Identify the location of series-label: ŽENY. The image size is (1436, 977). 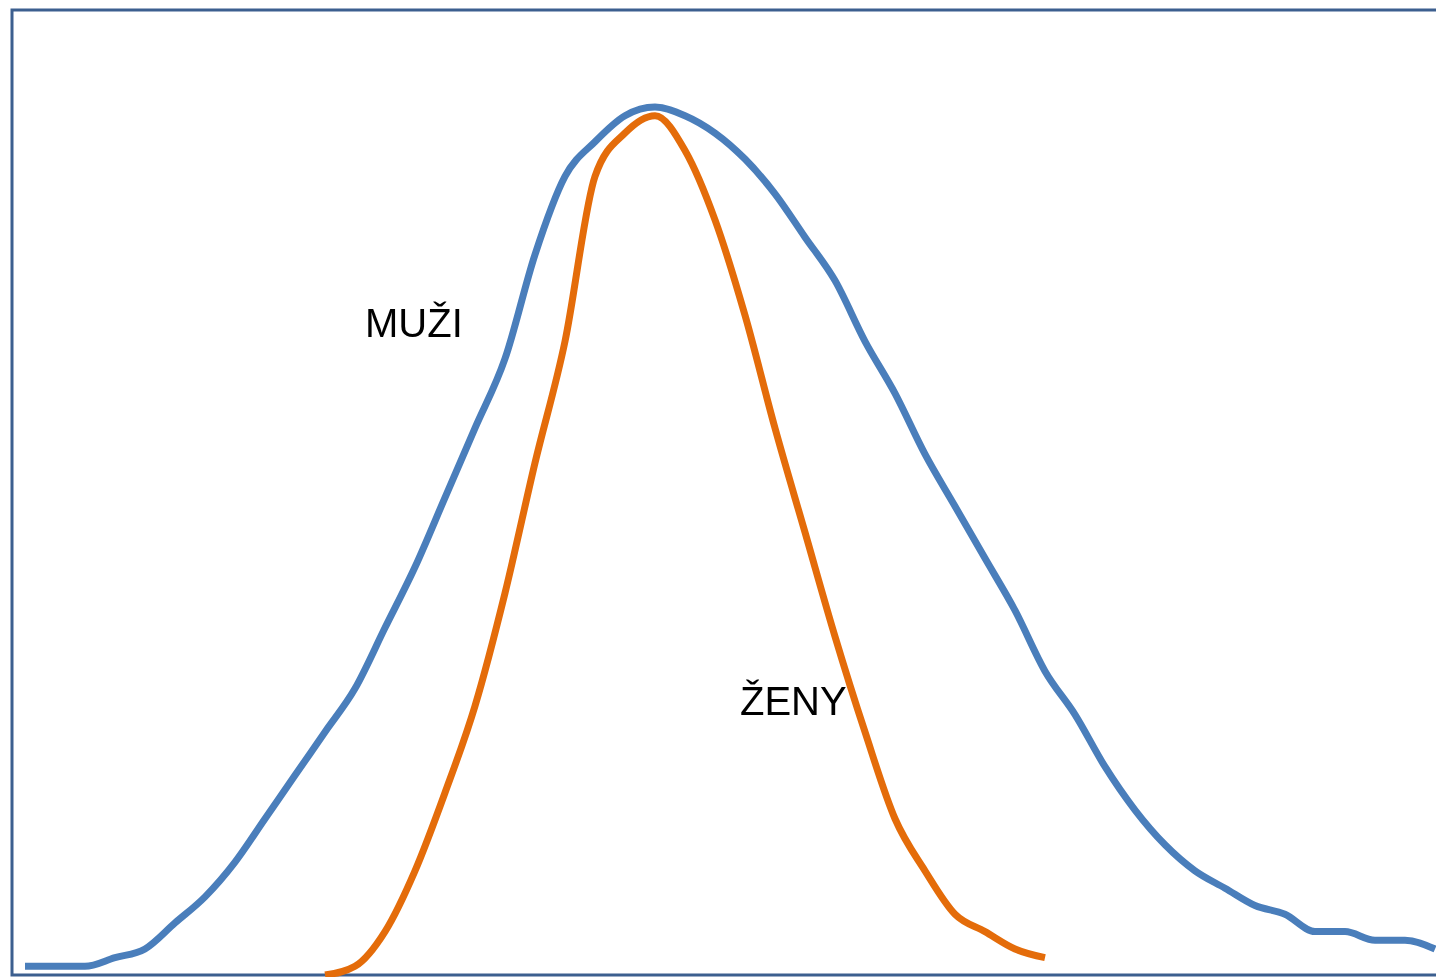
(793, 701).